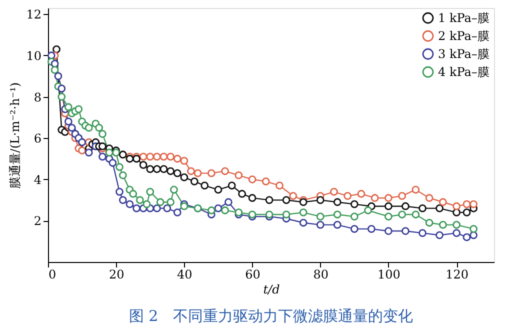 The height and width of the screenshot is (332, 506). What do you see at coordinates (184, 275) in the screenshot?
I see `x-tick-label: 40` at bounding box center [184, 275].